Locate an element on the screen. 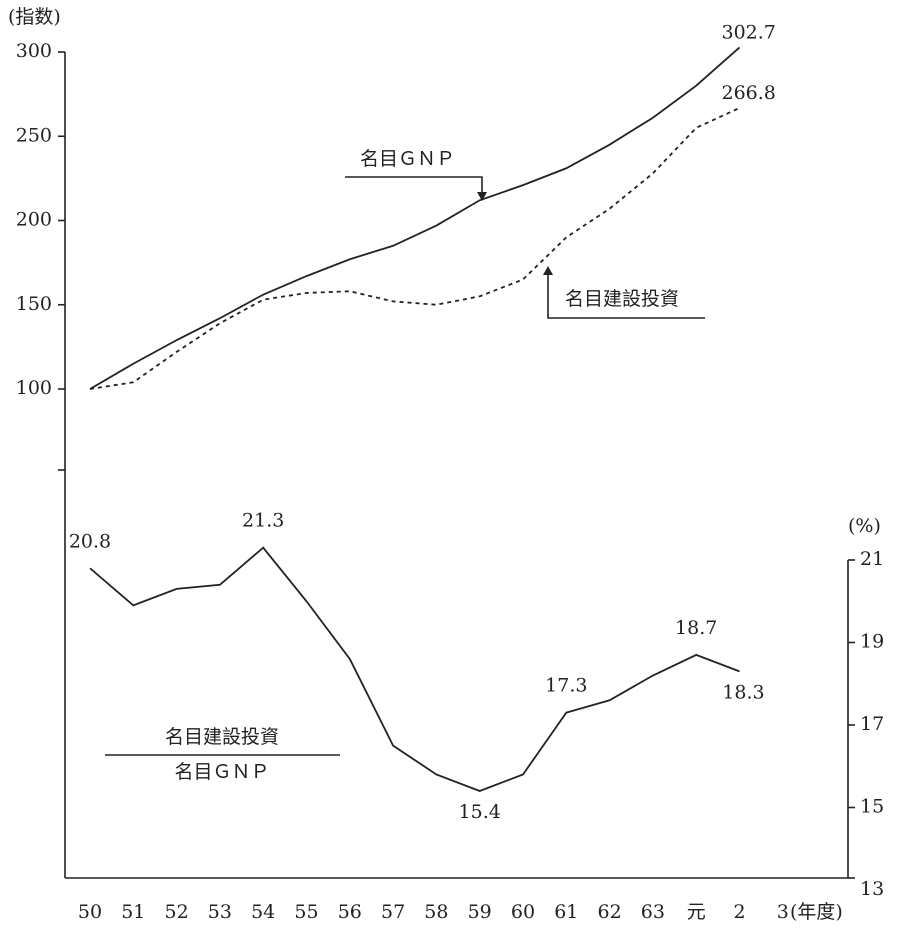 The width and height of the screenshot is (899, 933). x-tick-label: 62 is located at coordinates (610, 912).